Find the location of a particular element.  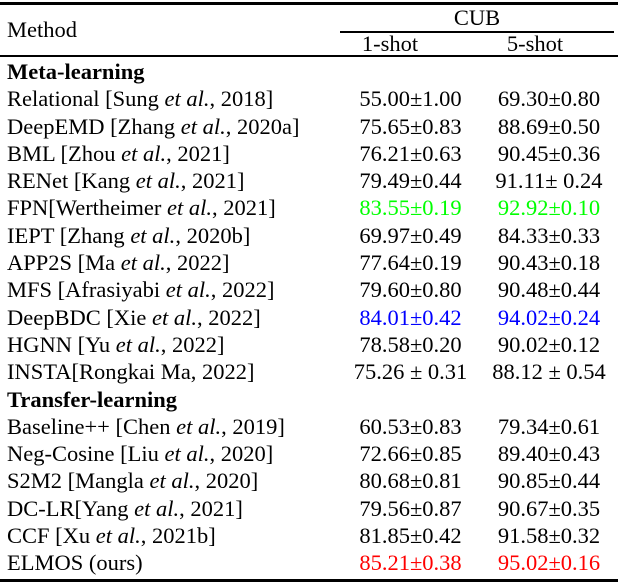

section-label: Transfer-learning is located at coordinates (170, 399).